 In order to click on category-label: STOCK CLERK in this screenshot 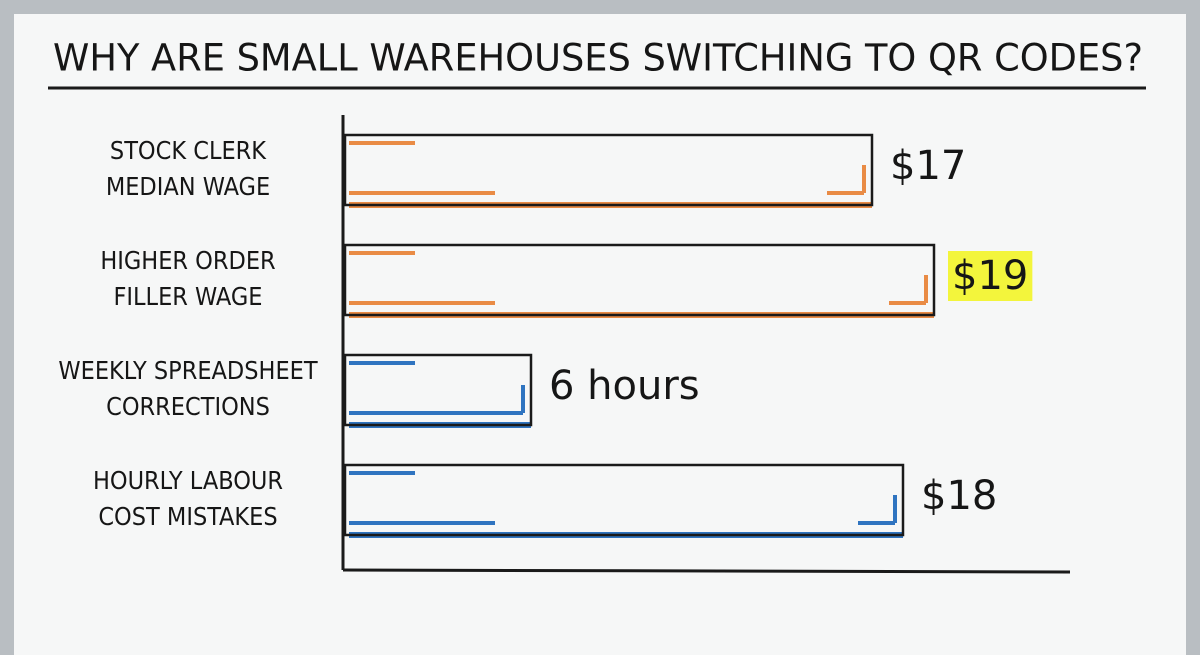, I will do `click(188, 150)`.